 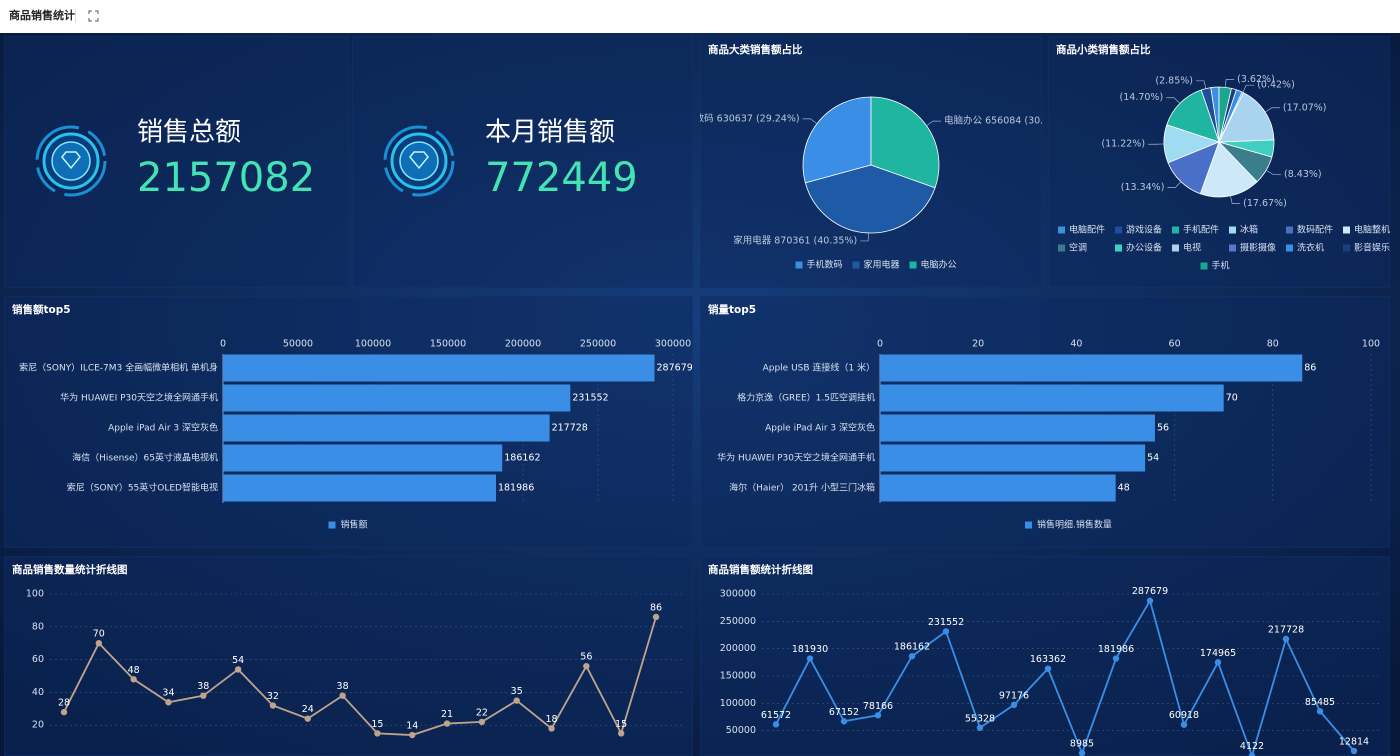 What do you see at coordinates (732, 309) in the screenshot?
I see `panel-title: 销量top5` at bounding box center [732, 309].